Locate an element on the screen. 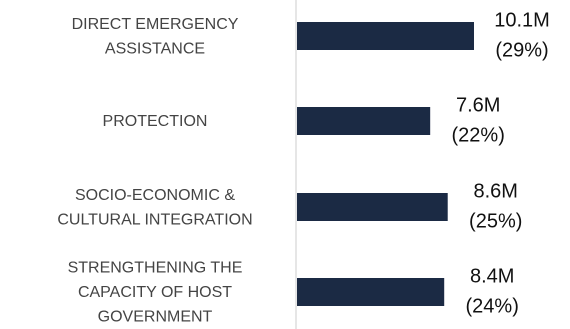 The image size is (570, 329). share-label: (22%) is located at coordinates (478, 135).